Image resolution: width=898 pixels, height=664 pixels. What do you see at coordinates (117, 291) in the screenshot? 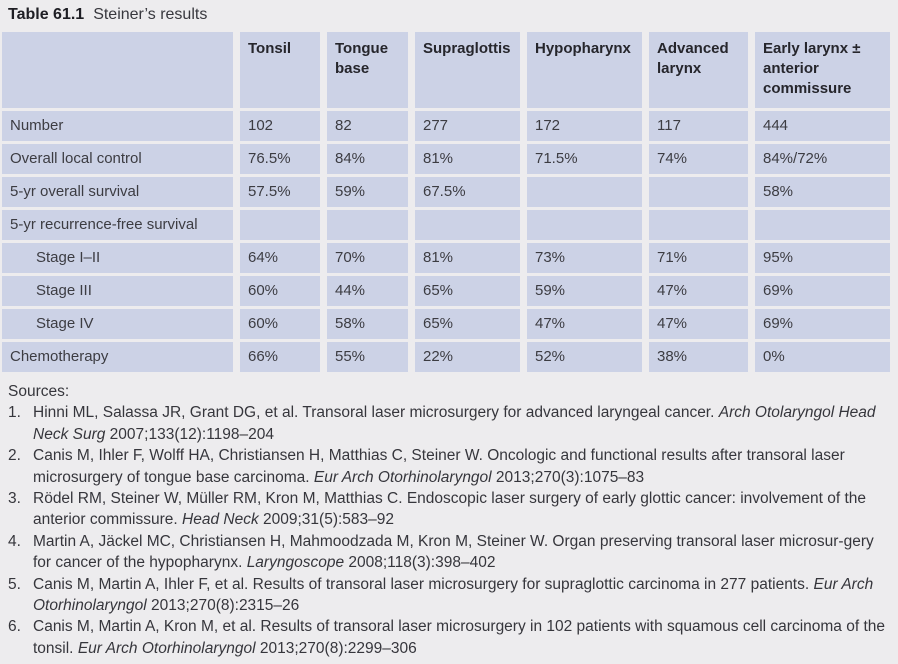
I see `row-label: Stage III` at bounding box center [117, 291].